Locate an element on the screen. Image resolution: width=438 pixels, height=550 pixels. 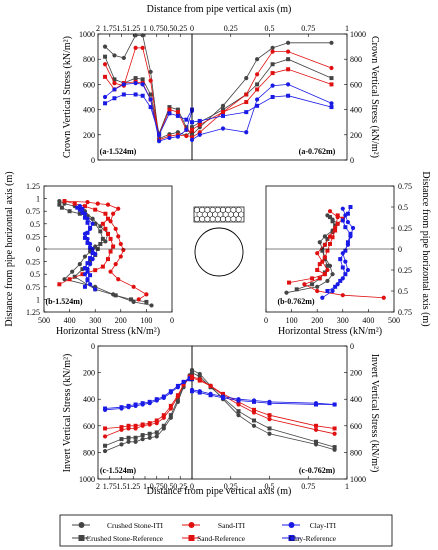
x-axis-title: Horizontal Stress (kN/m²) is located at coordinates (330, 331).